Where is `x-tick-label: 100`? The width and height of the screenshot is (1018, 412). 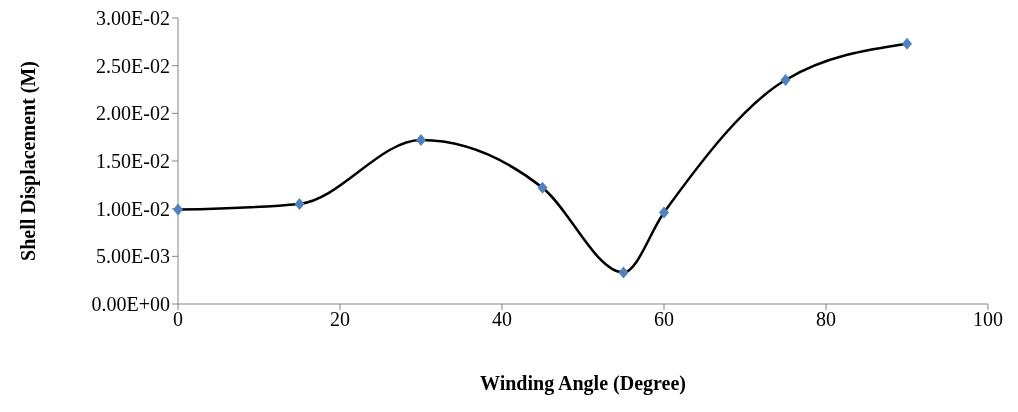
x-tick-label: 100 is located at coordinates (988, 319).